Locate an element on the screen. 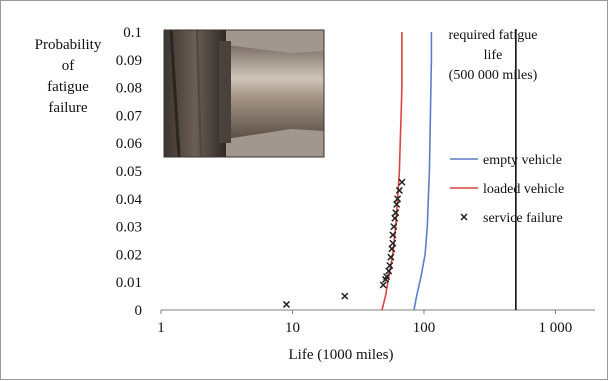  x-axis-ticks: 1 10 100 1 000 is located at coordinates (364, 323).